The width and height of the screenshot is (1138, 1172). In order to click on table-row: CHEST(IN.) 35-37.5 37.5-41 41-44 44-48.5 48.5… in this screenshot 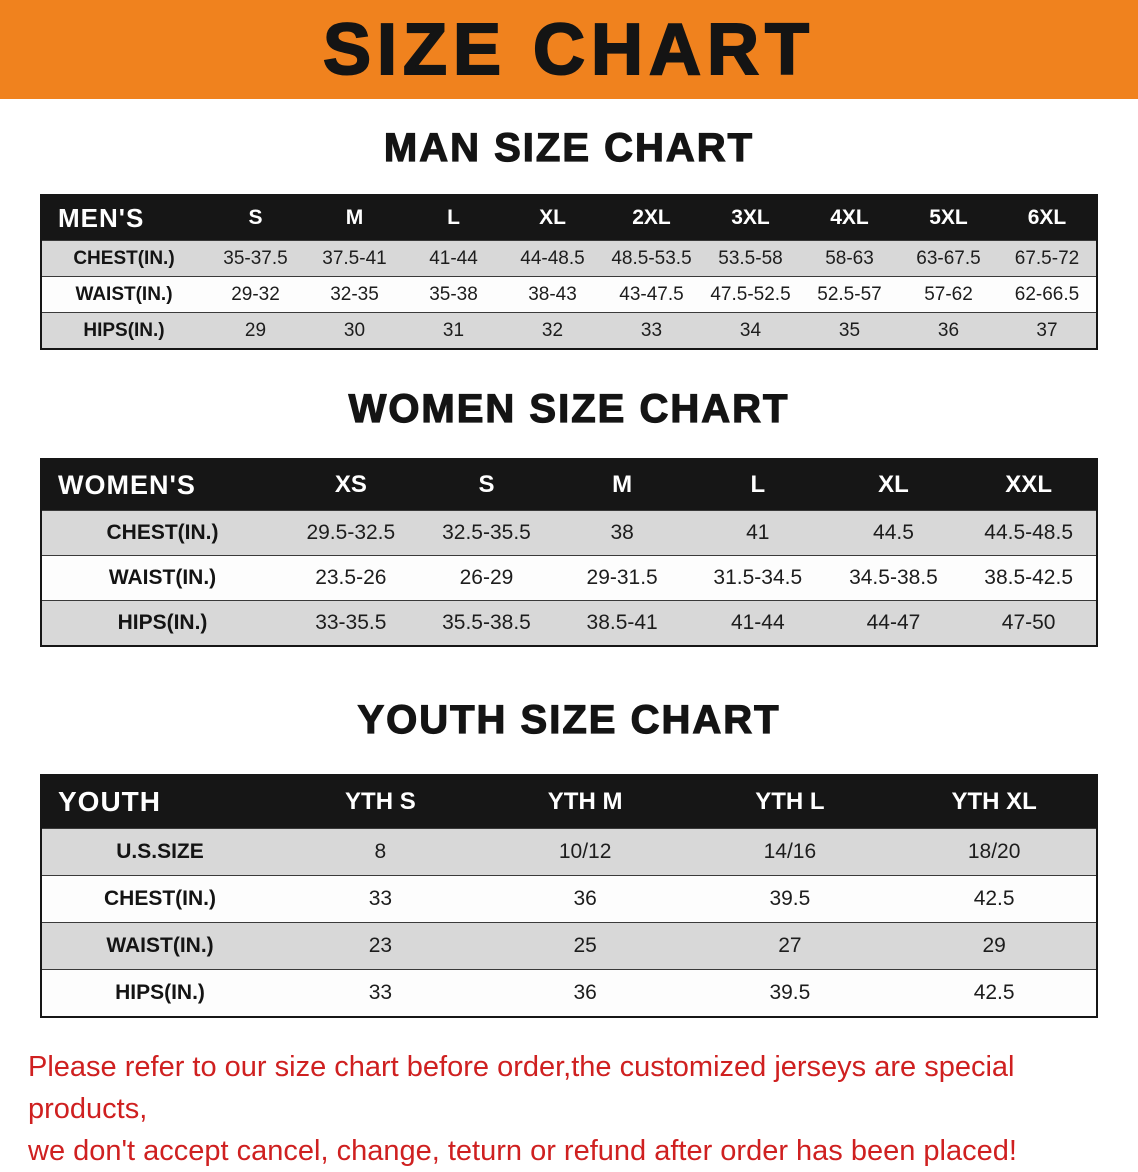, I will do `click(569, 258)`.